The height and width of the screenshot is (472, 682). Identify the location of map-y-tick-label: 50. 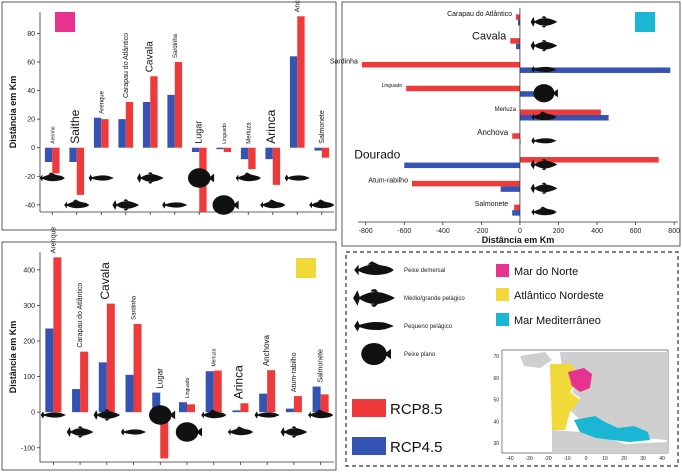
(496, 401).